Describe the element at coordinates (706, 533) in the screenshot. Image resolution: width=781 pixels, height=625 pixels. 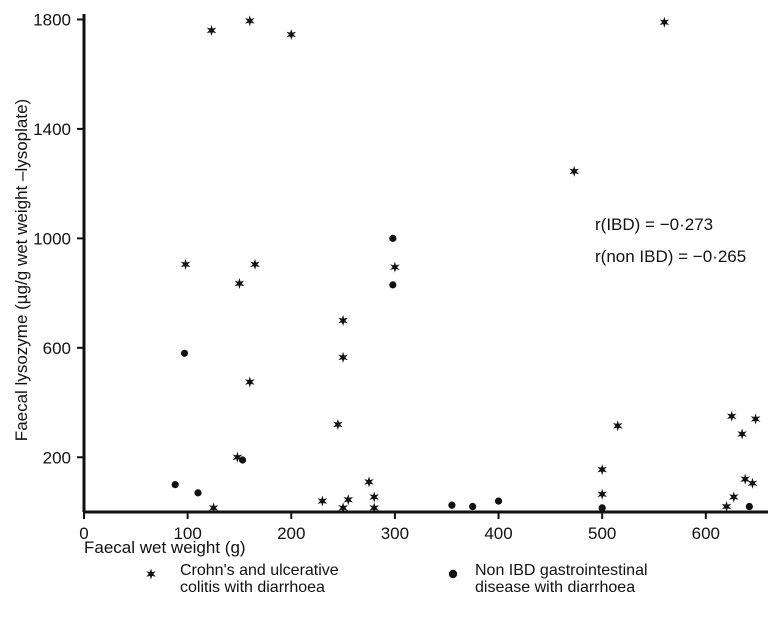
I see `x-tick-label: 600` at that location.